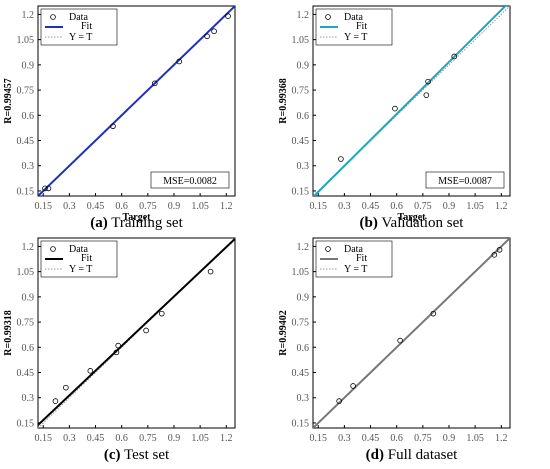  Describe the element at coordinates (137, 455) in the screenshot. I see `panel-caption: (c) Test set` at that location.